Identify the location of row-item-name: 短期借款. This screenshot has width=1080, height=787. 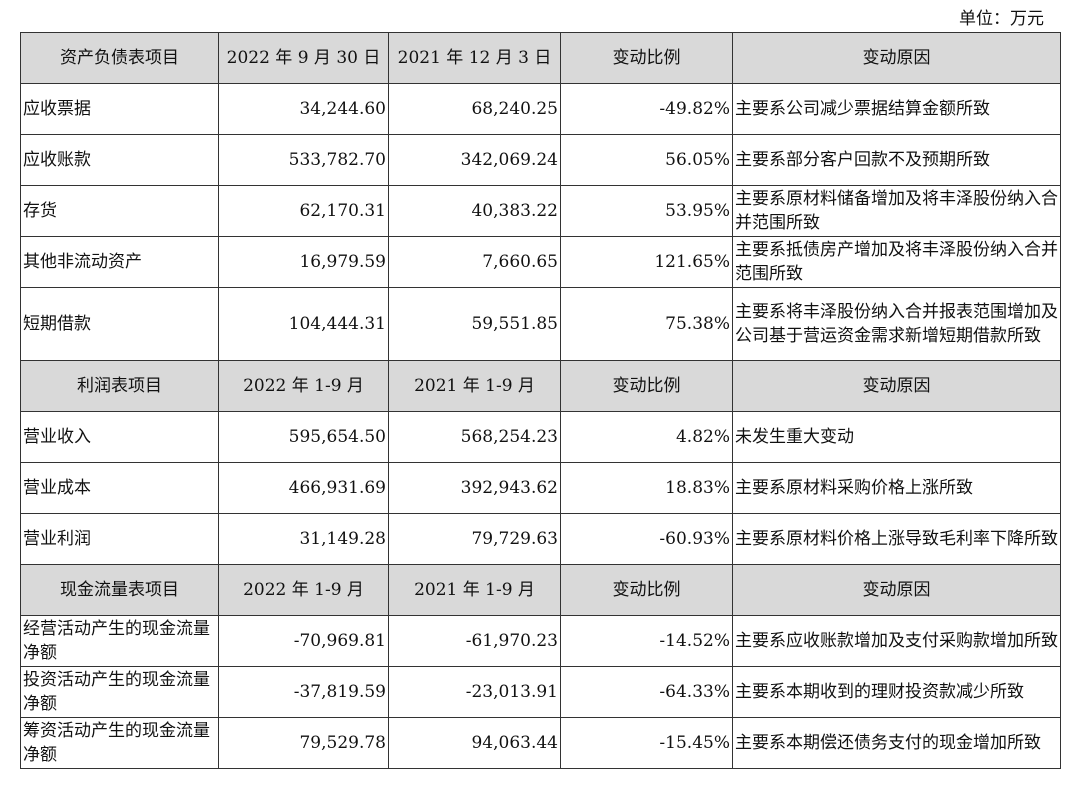
(119, 324).